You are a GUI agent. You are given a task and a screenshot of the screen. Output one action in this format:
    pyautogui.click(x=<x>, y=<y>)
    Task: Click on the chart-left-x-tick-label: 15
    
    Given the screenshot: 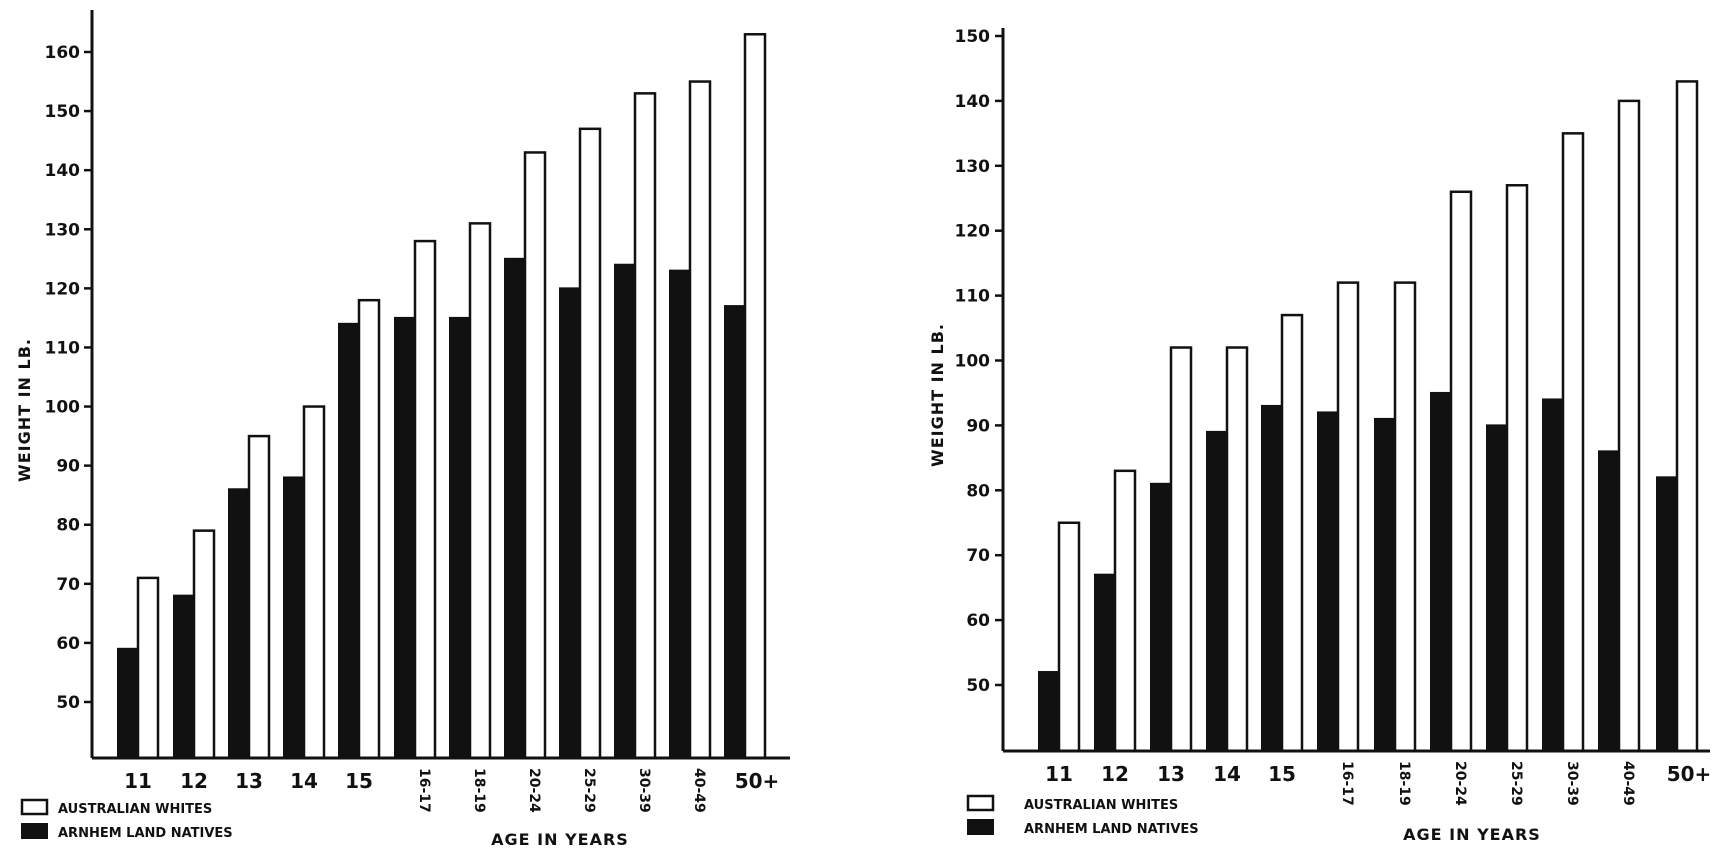 What is the action you would take?
    pyautogui.click(x=359, y=781)
    